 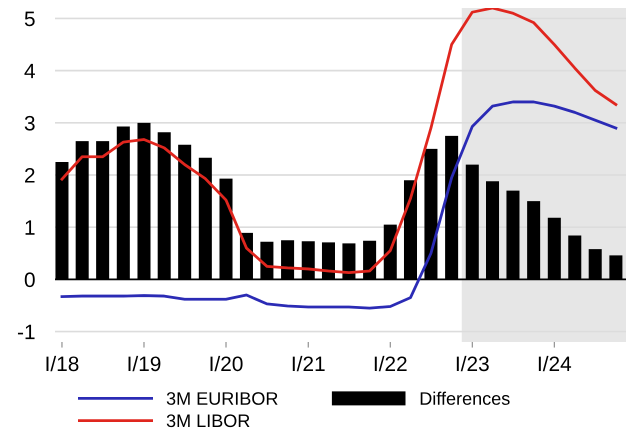 What do you see at coordinates (30, 175) in the screenshot?
I see `y-tick-label: 2` at bounding box center [30, 175].